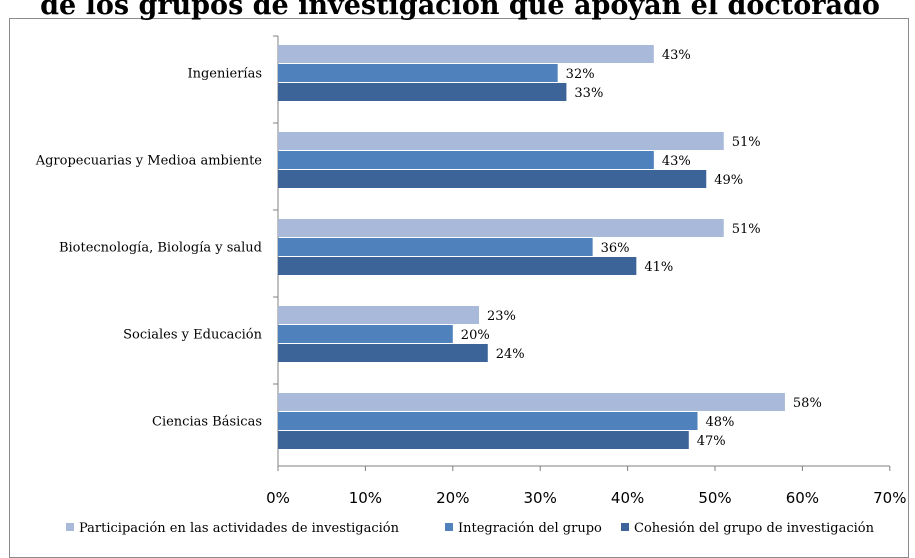 The height and width of the screenshot is (558, 915). What do you see at coordinates (889, 498) in the screenshot?
I see `x-tick-label: 70%` at bounding box center [889, 498].